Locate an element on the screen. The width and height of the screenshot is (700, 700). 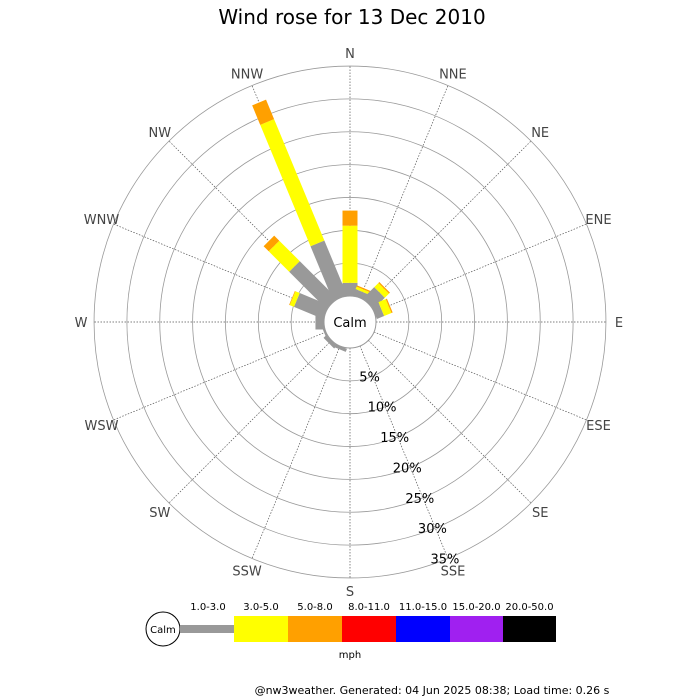
direction-label-ene: ENE is located at coordinates (598, 220).